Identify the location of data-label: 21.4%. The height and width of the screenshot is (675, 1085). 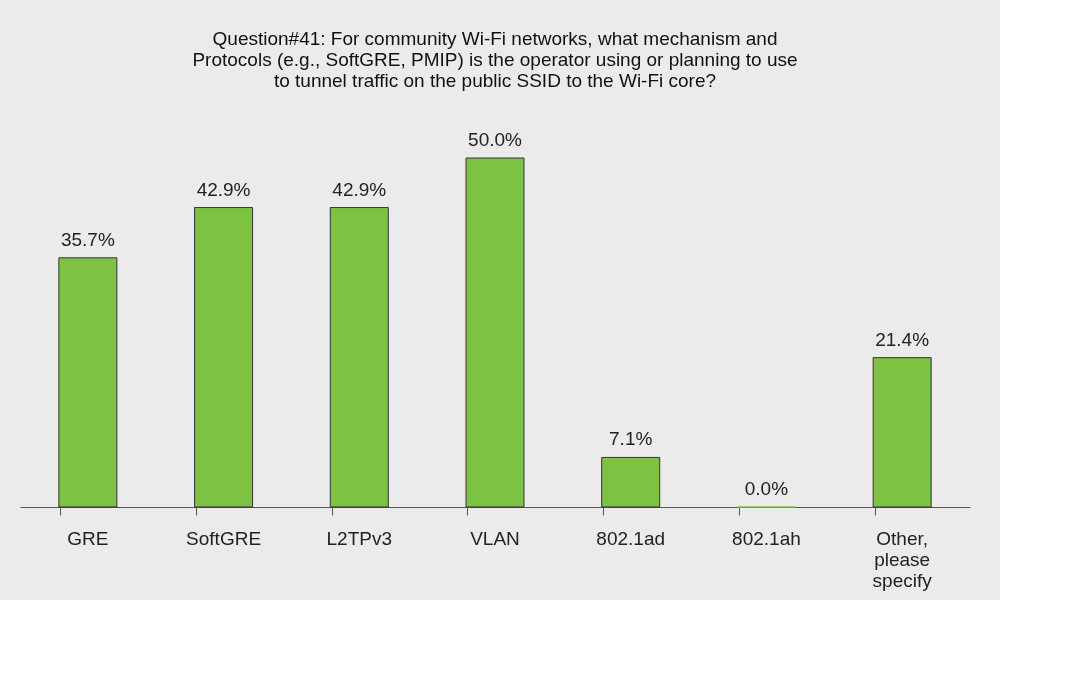
(902, 339).